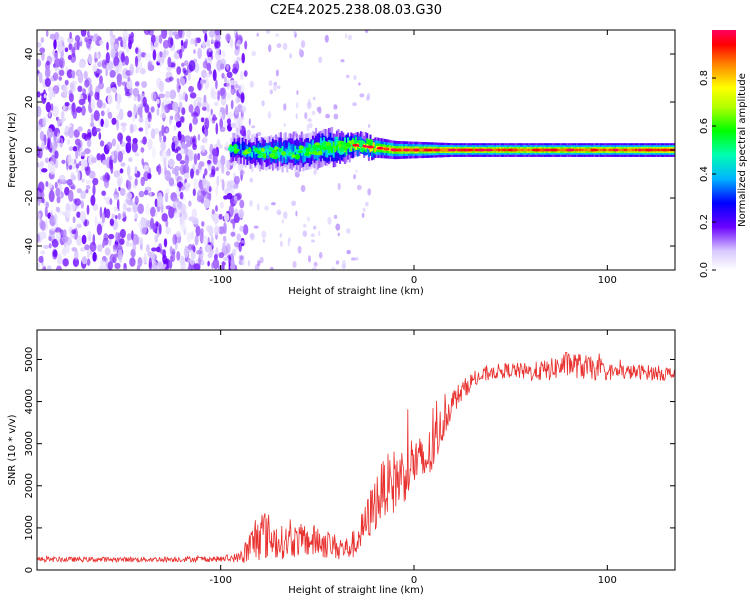  I want to click on snr-y-label: SNR (10 * v/v), so click(12, 449).